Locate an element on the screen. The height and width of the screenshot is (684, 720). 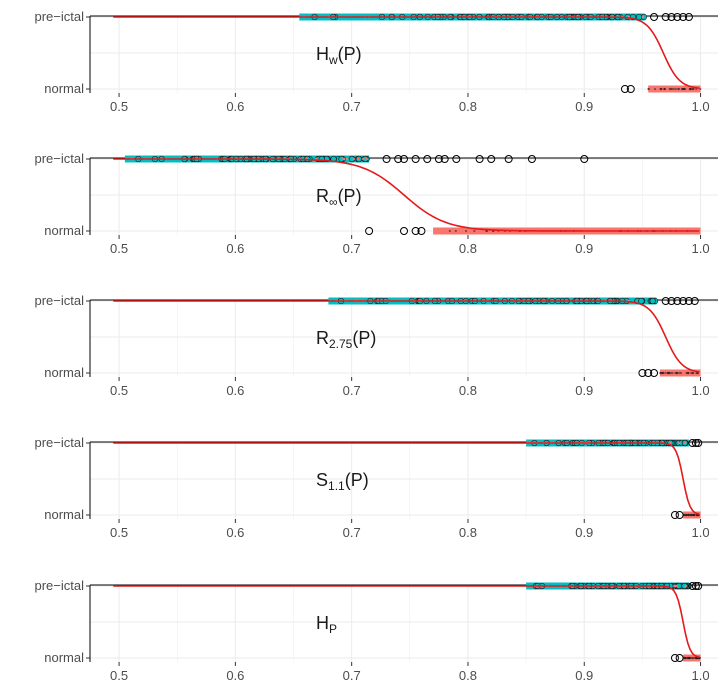
panel-2: pre−ictal normal 0.5 0.6 0.7 0.8 0.9 1.0 R∞(P) is located at coordinates (376, 203).